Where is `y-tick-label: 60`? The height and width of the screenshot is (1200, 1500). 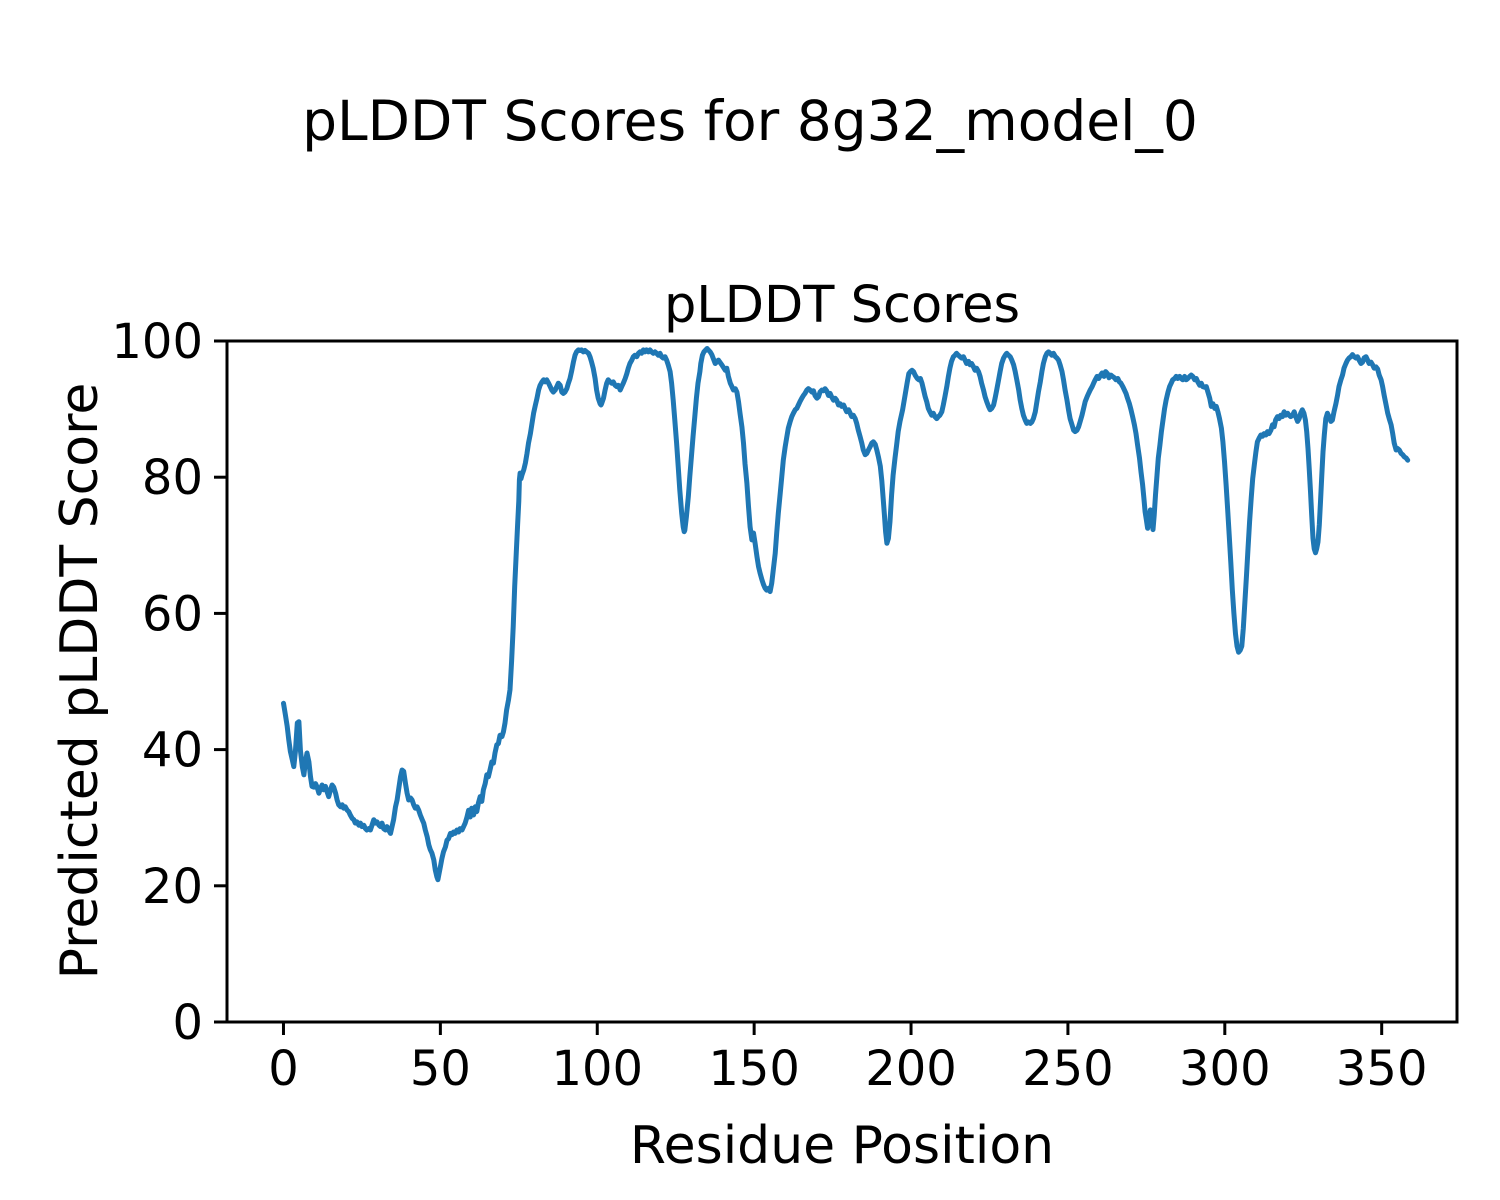 y-tick-label: 60 is located at coordinates (172, 614).